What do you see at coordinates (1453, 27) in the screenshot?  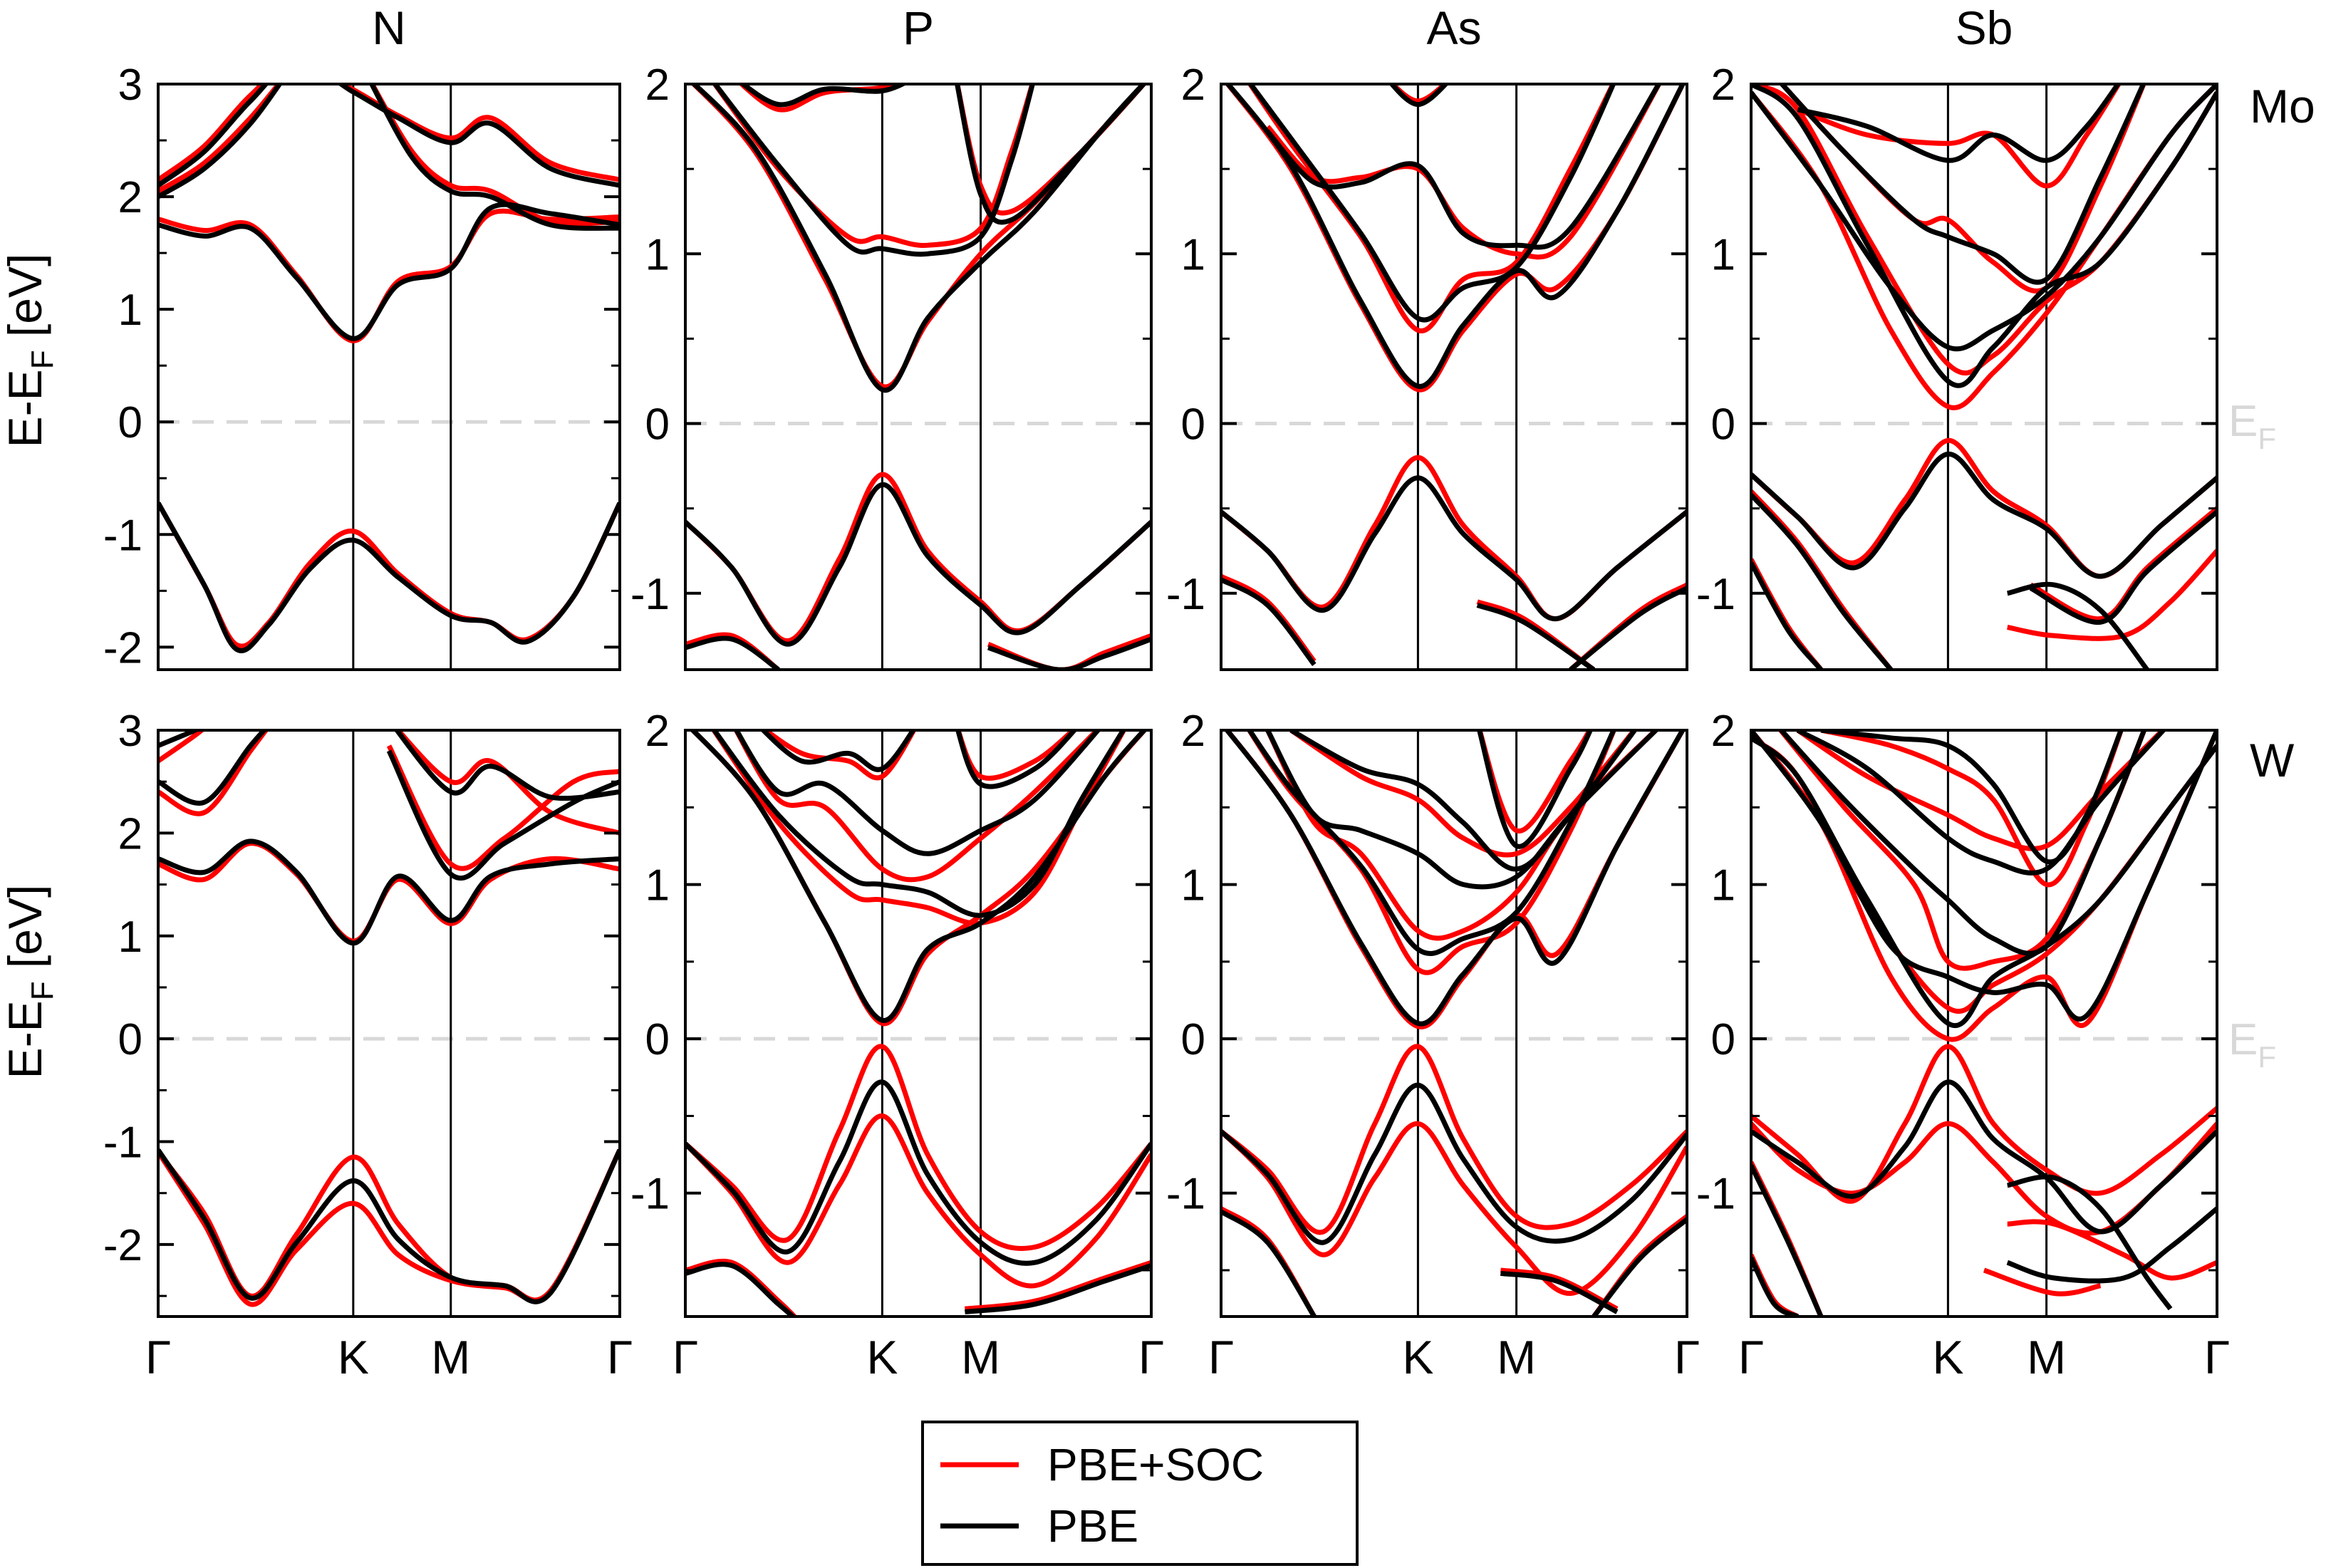 I see `panel-title: As` at bounding box center [1453, 27].